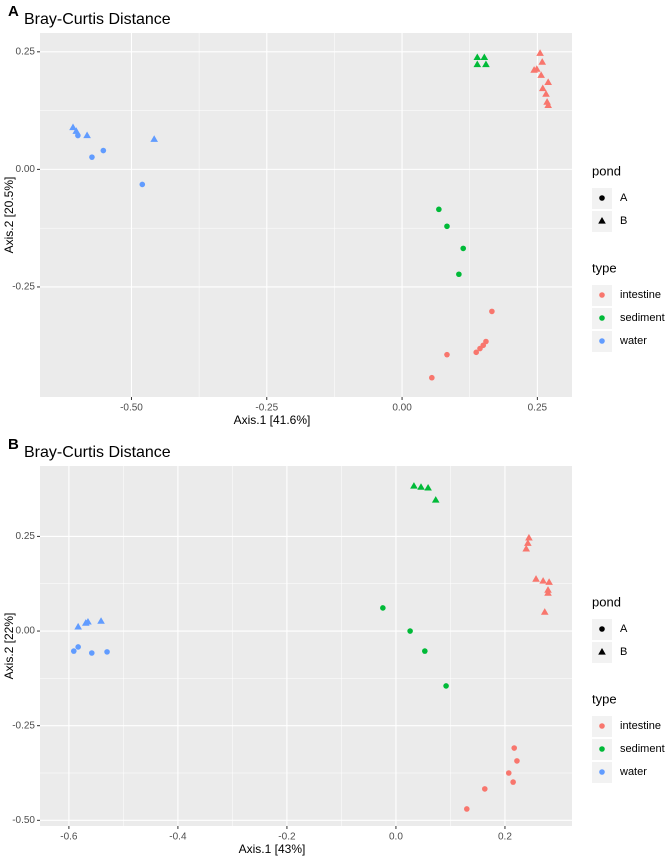  What do you see at coordinates (402, 408) in the screenshot?
I see `x-tick-label: 0.00` at bounding box center [402, 408].